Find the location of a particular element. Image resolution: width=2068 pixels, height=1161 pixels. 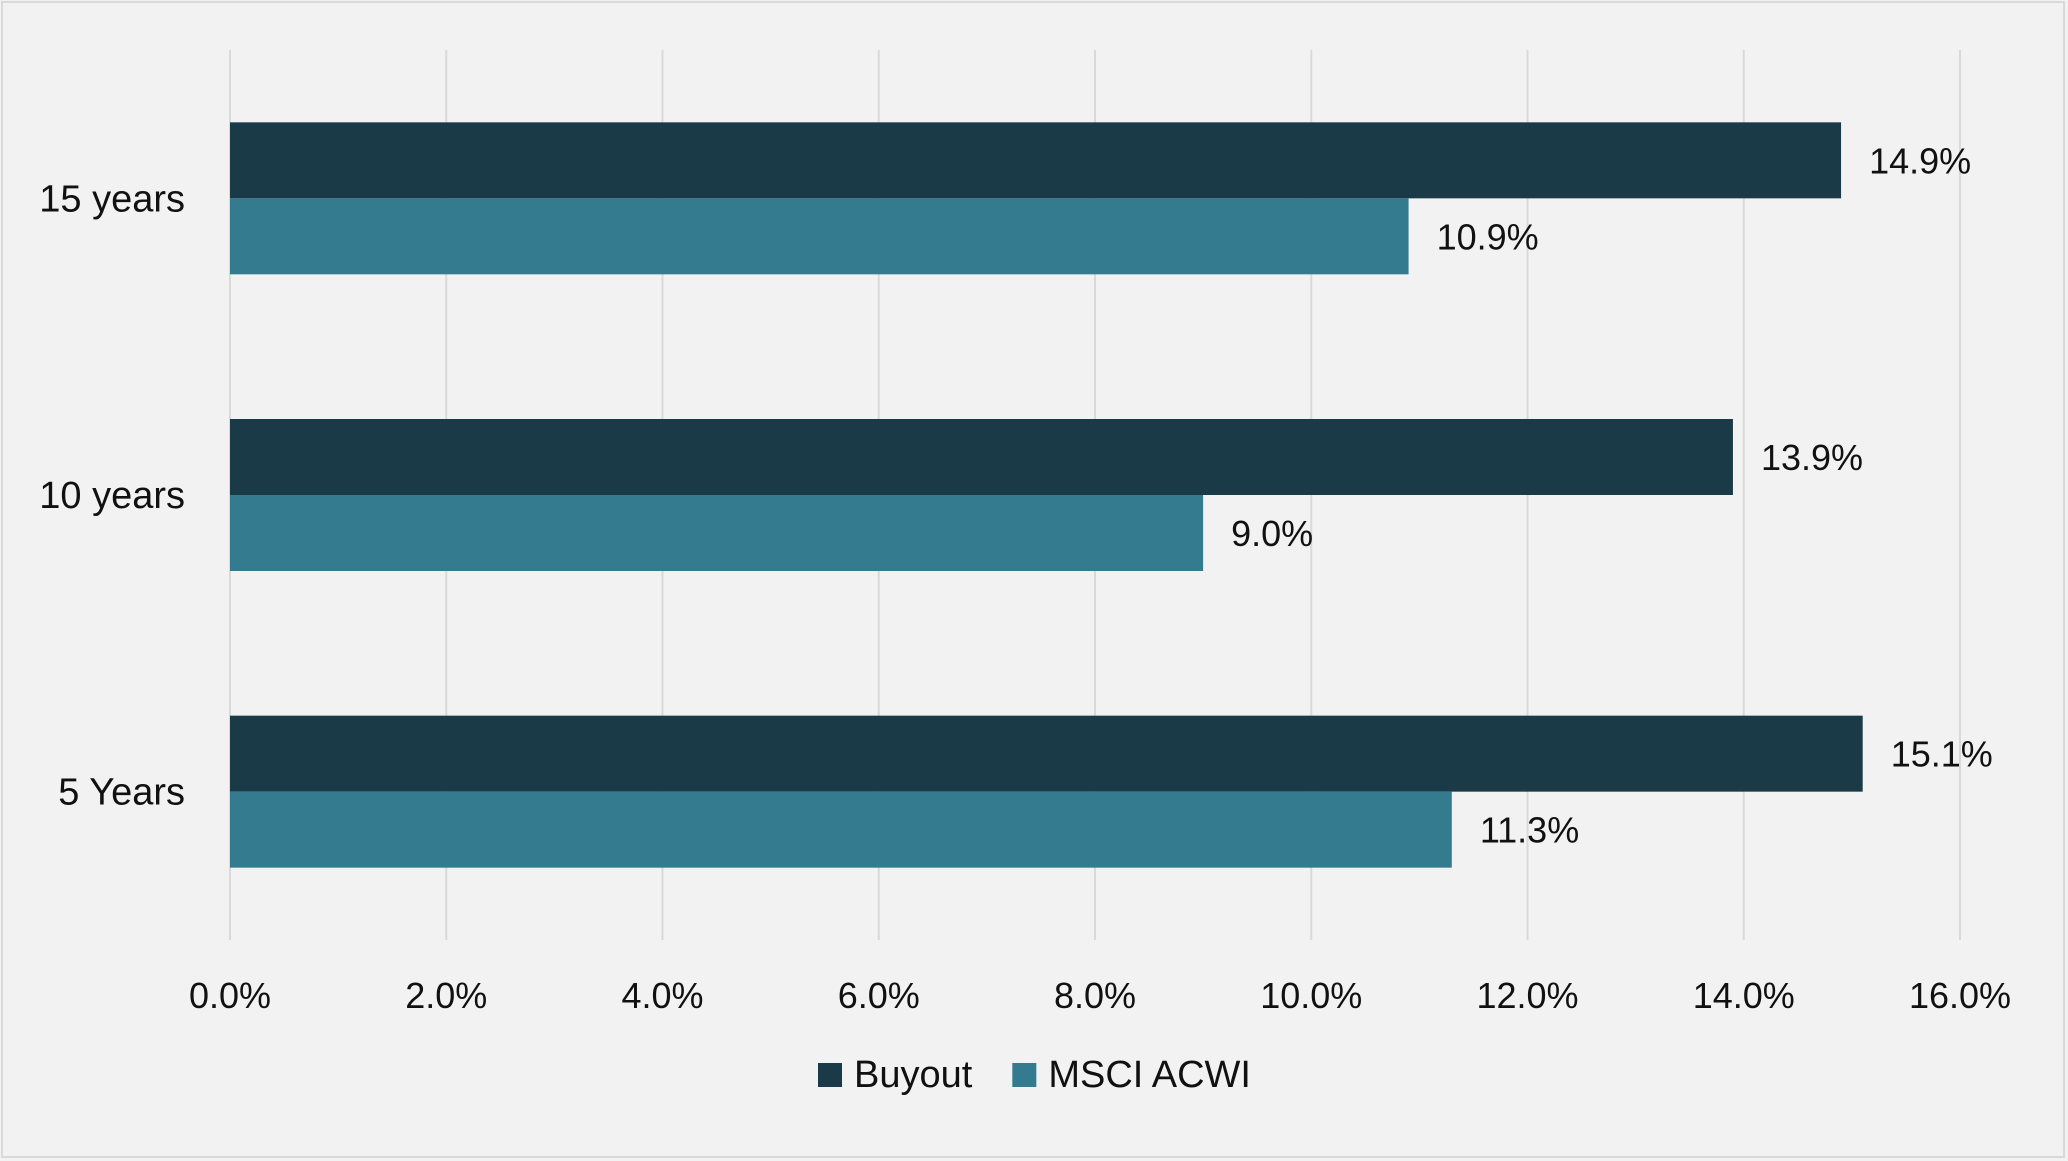

data-label: 14.9% is located at coordinates (1920, 160).